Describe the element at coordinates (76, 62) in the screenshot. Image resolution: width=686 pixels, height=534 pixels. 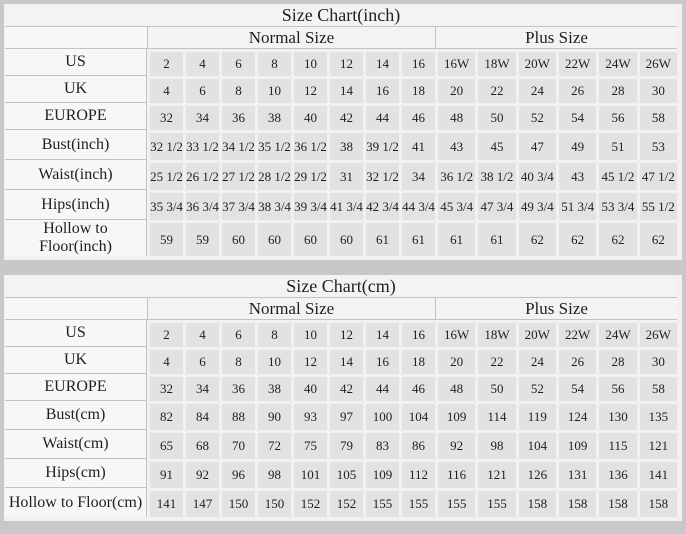
I see `row-label: US` at that location.